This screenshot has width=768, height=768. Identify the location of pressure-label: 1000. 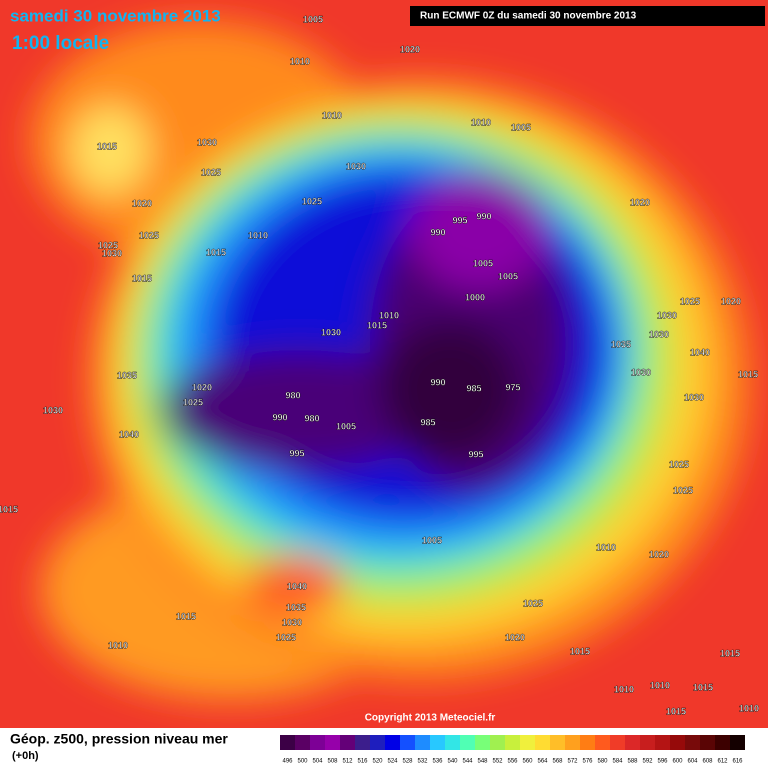
(475, 297).